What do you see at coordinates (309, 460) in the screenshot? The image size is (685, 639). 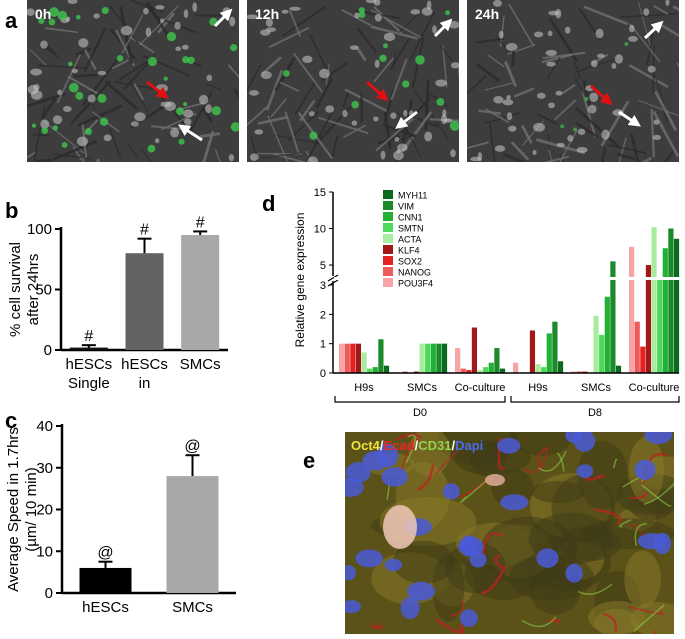 I see `panel-label-e: e` at bounding box center [309, 460].